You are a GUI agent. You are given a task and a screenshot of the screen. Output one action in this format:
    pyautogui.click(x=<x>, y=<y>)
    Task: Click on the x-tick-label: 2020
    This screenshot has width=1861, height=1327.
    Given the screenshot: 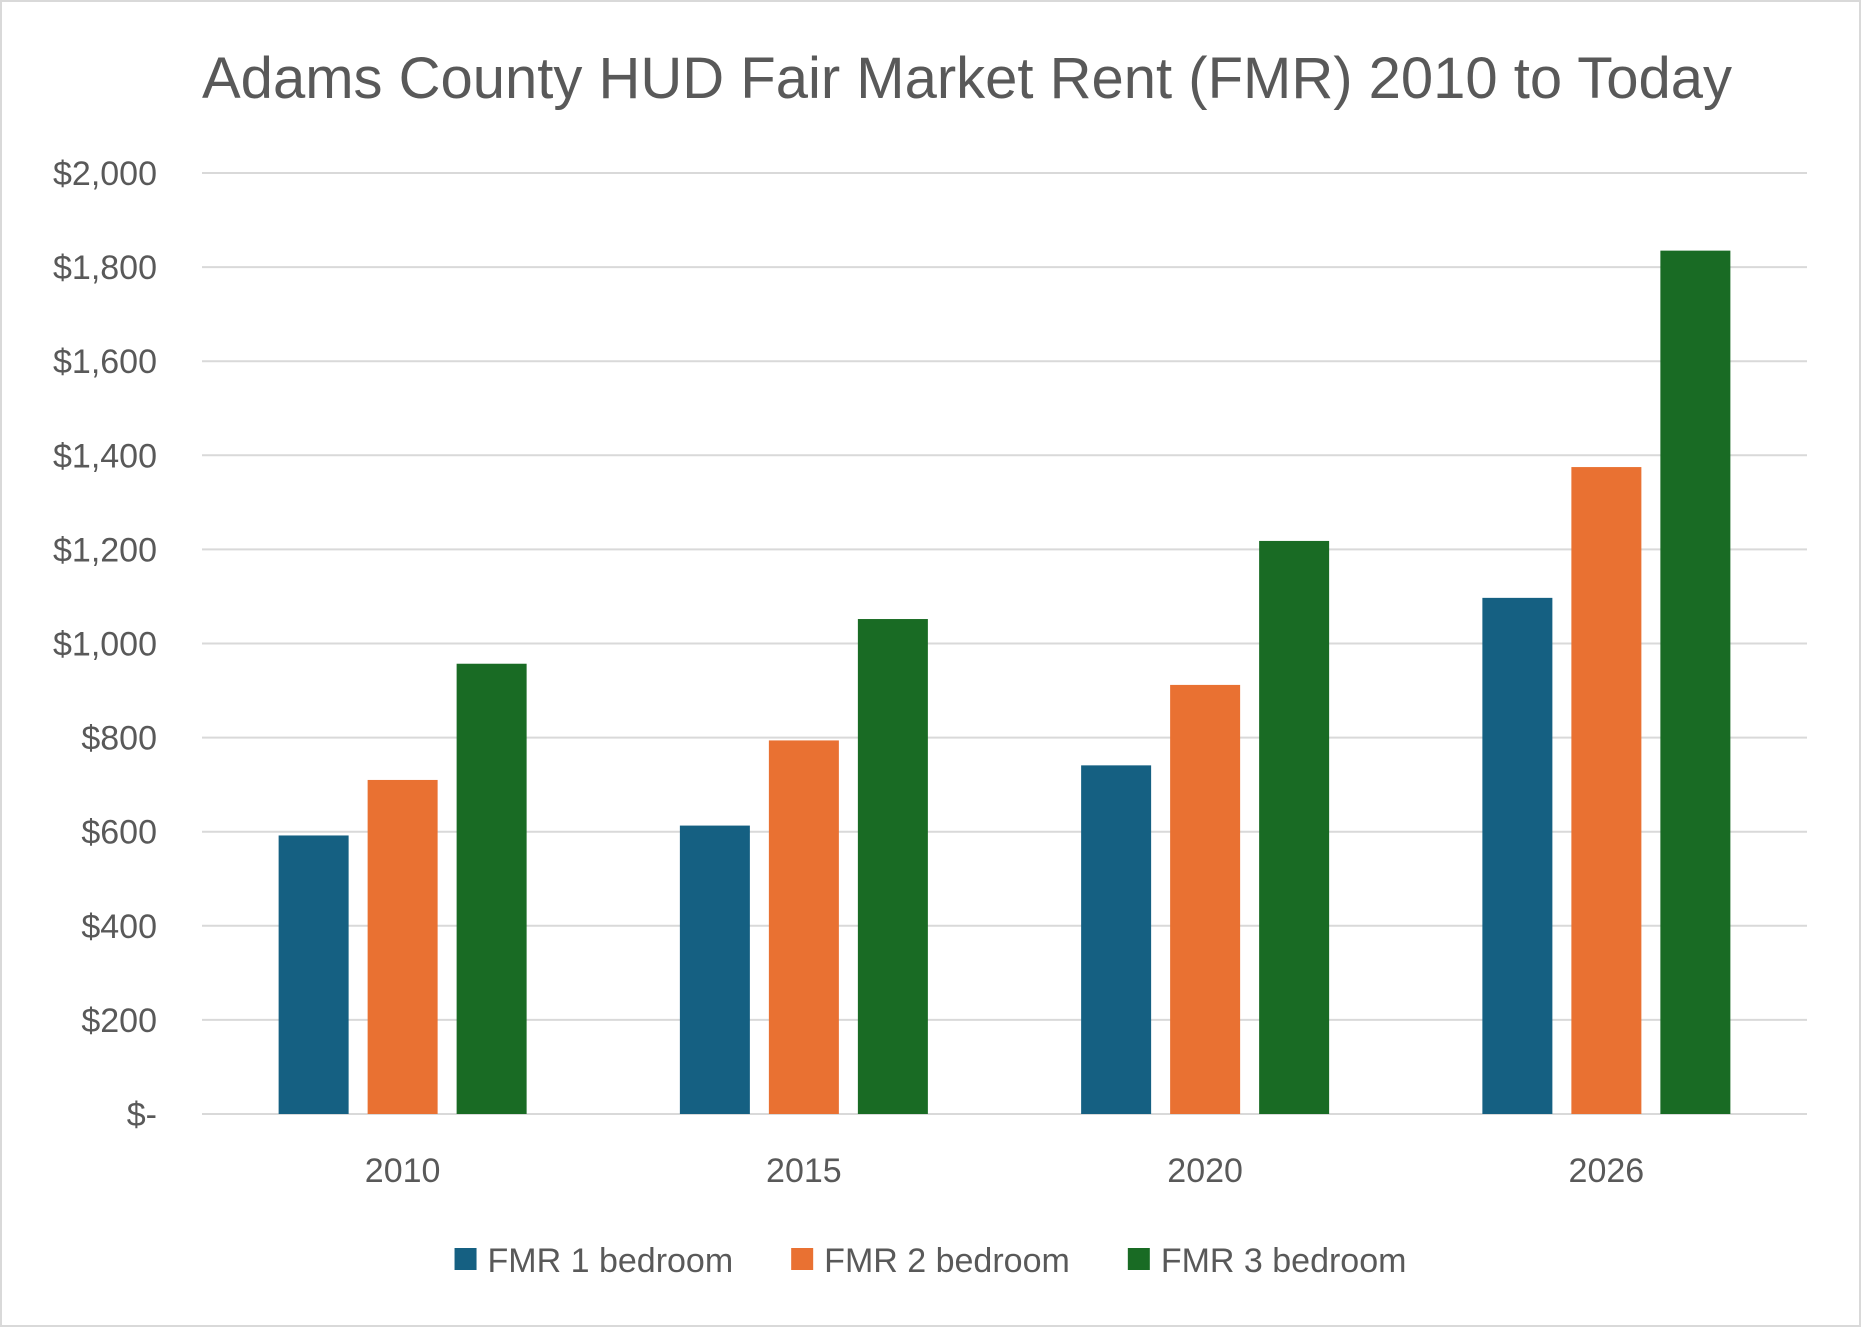 What is the action you would take?
    pyautogui.click(x=1205, y=1171)
    